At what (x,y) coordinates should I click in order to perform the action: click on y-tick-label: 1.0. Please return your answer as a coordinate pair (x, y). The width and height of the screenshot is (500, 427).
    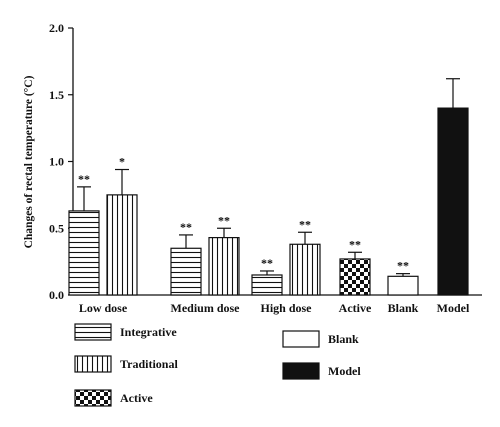
    Looking at the image, I should click on (56, 162).